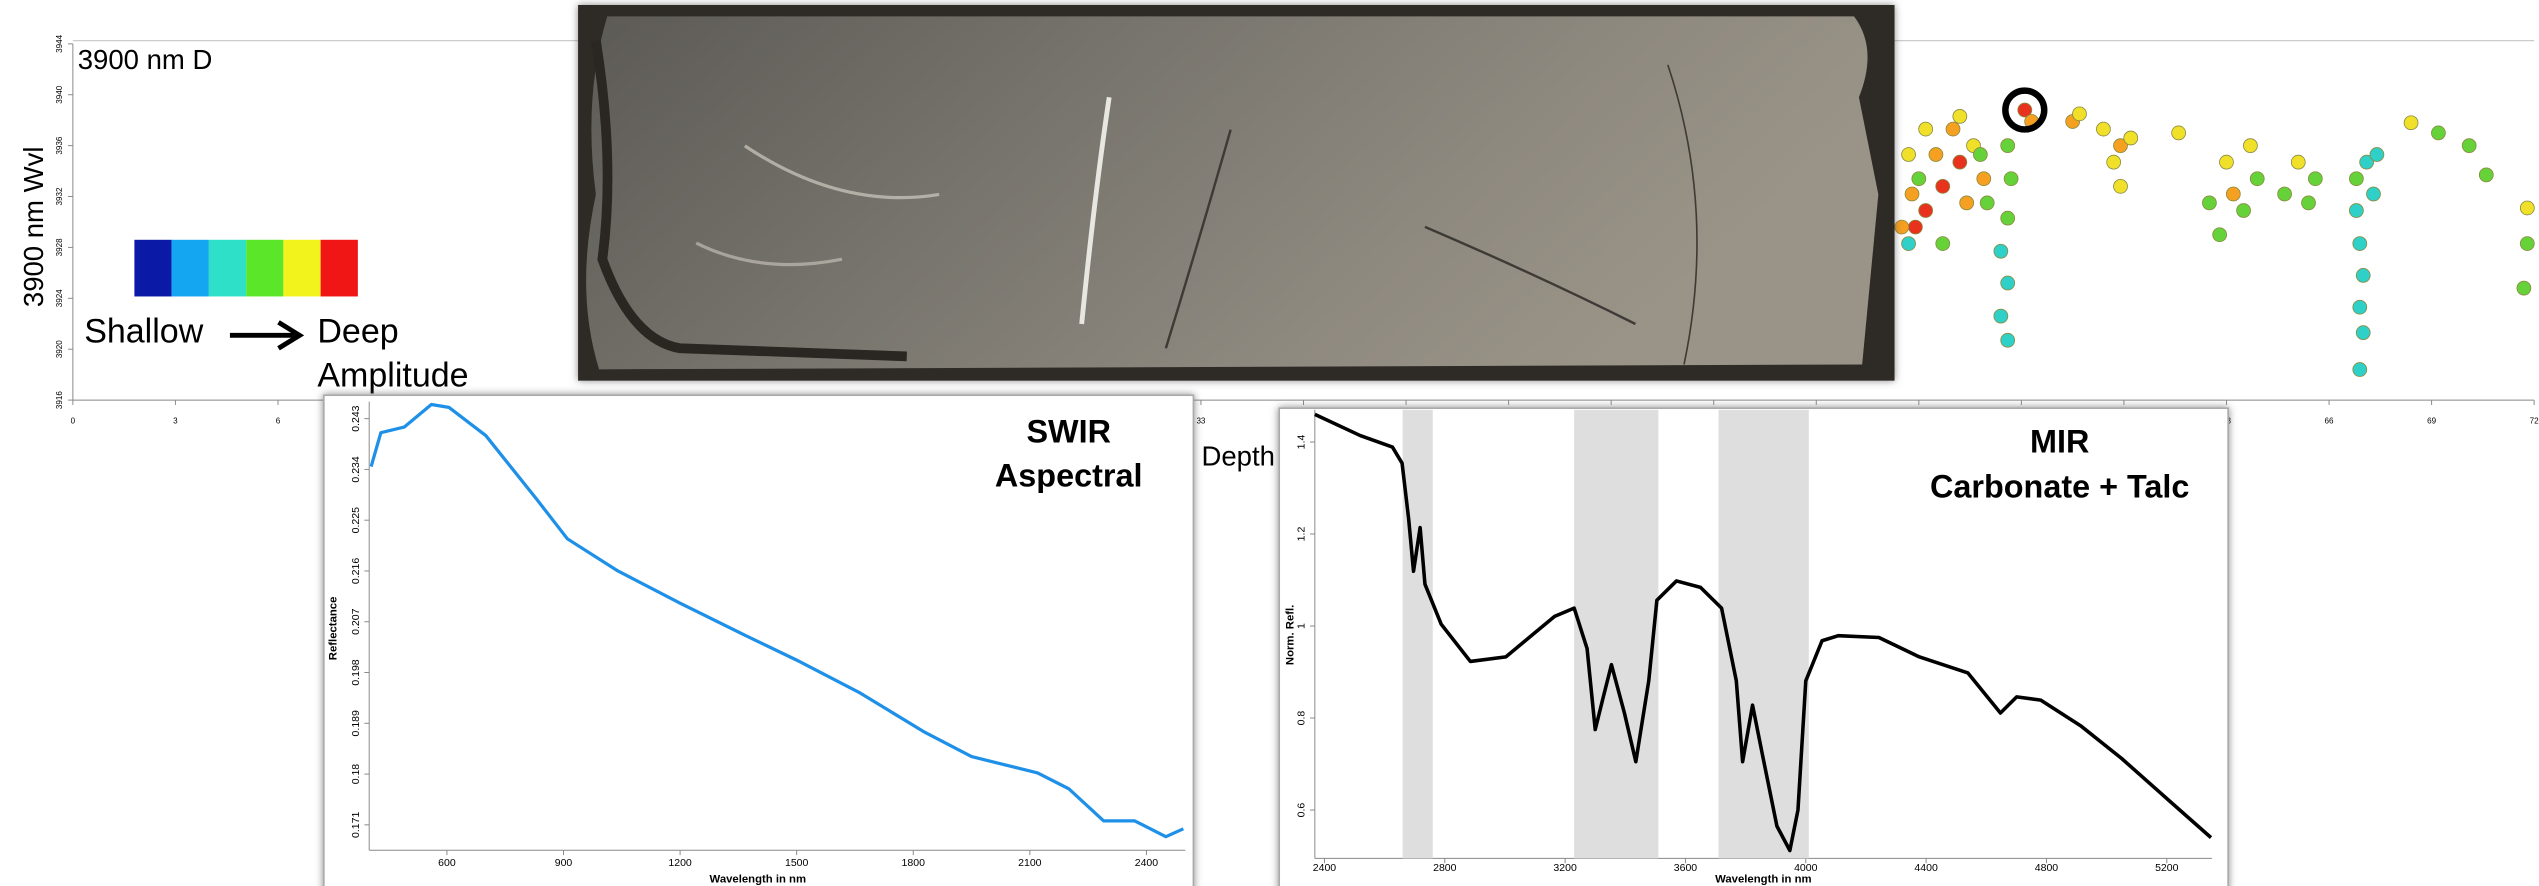 This screenshot has width=2539, height=886. What do you see at coordinates (356, 418) in the screenshot?
I see `y-tick-label: 0.243` at bounding box center [356, 418].